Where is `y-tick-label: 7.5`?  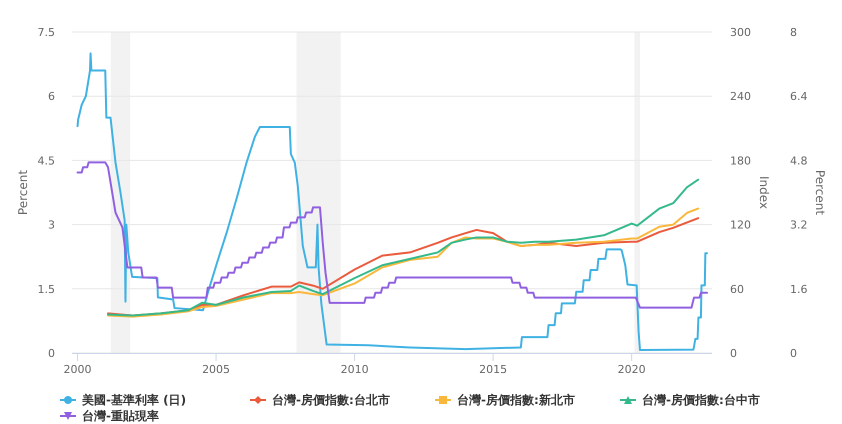
y-tick-label: 7.5 is located at coordinates (46, 32).